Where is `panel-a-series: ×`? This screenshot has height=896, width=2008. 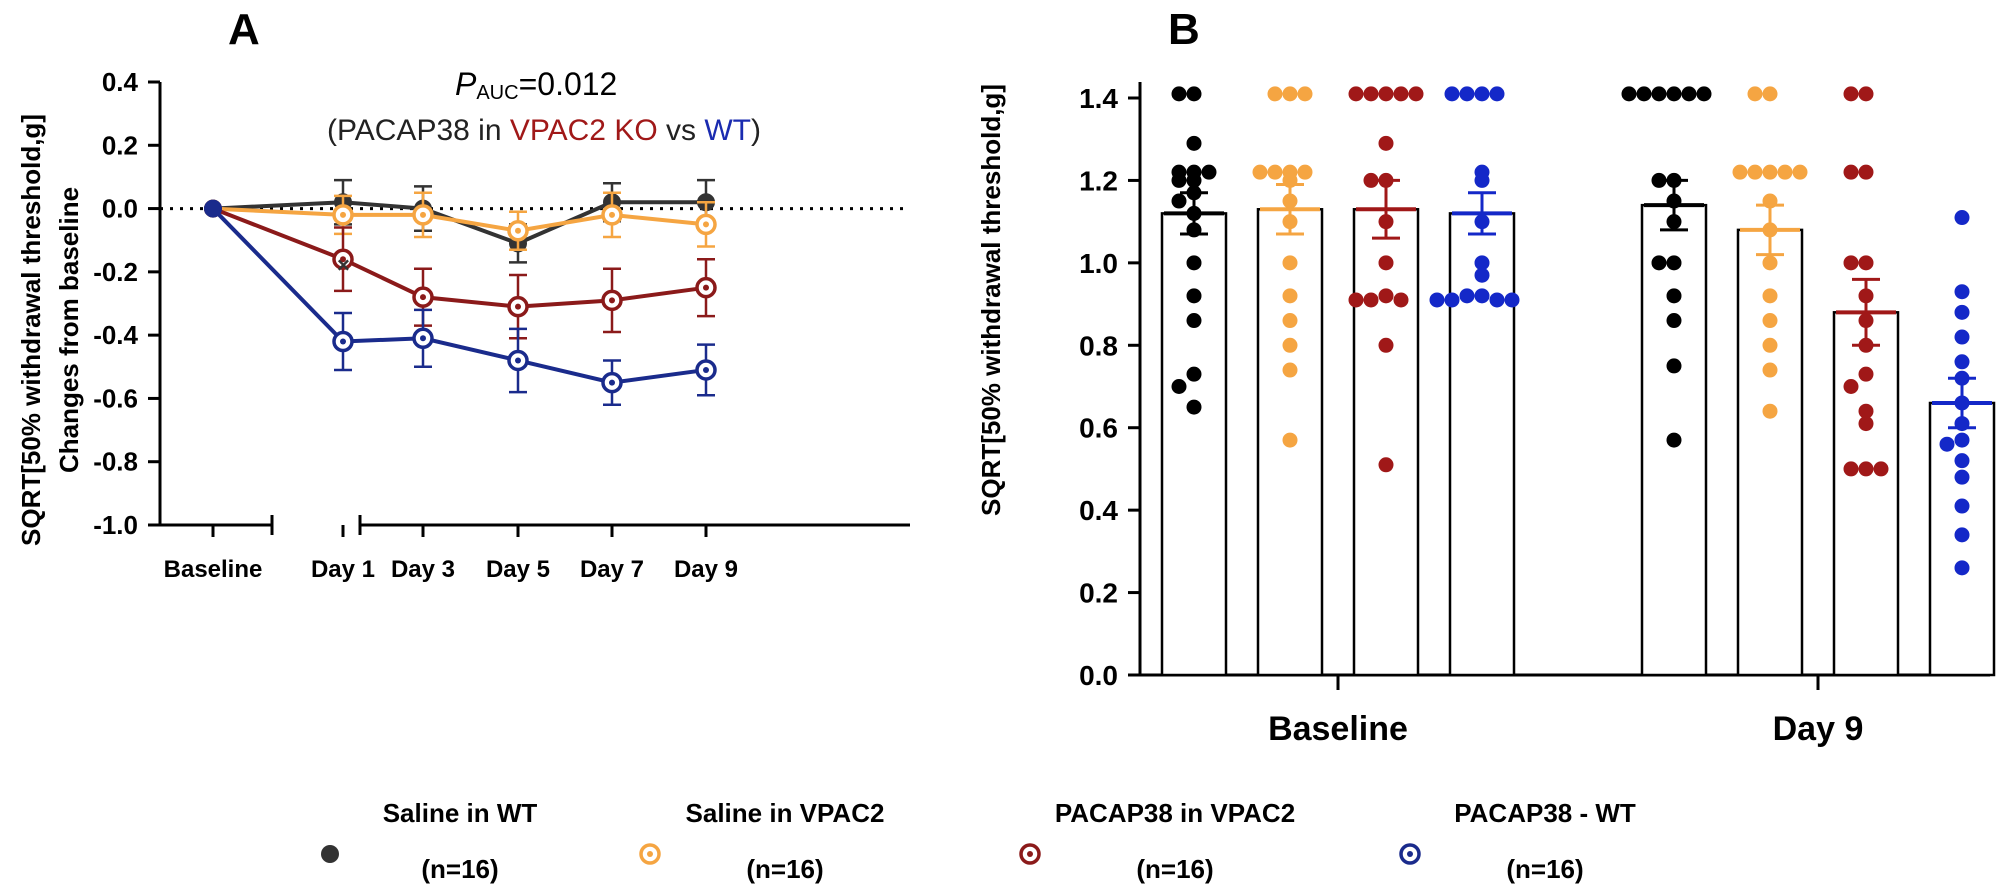 panel-a-series: × is located at coordinates (460, 292).